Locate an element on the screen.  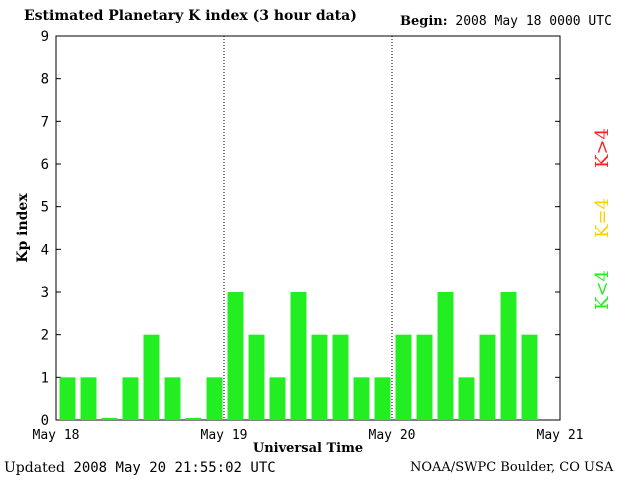
y-tick-label: 5 is located at coordinates (45, 208).